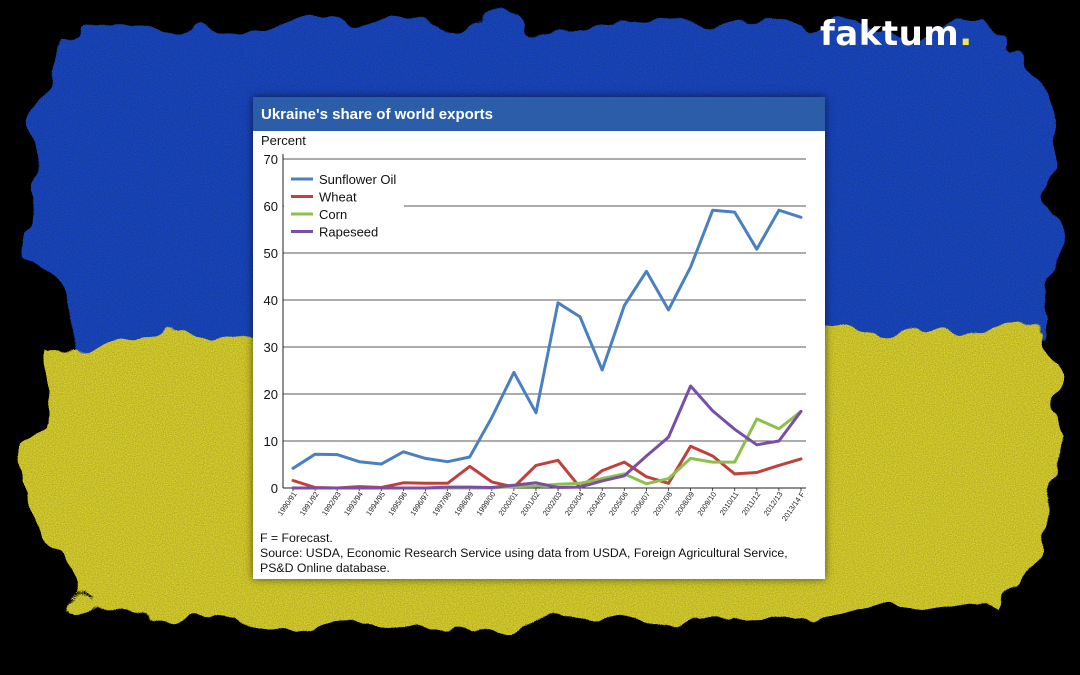 The image size is (1080, 675). I want to click on y-tick-label-20: 20, so click(271, 394).